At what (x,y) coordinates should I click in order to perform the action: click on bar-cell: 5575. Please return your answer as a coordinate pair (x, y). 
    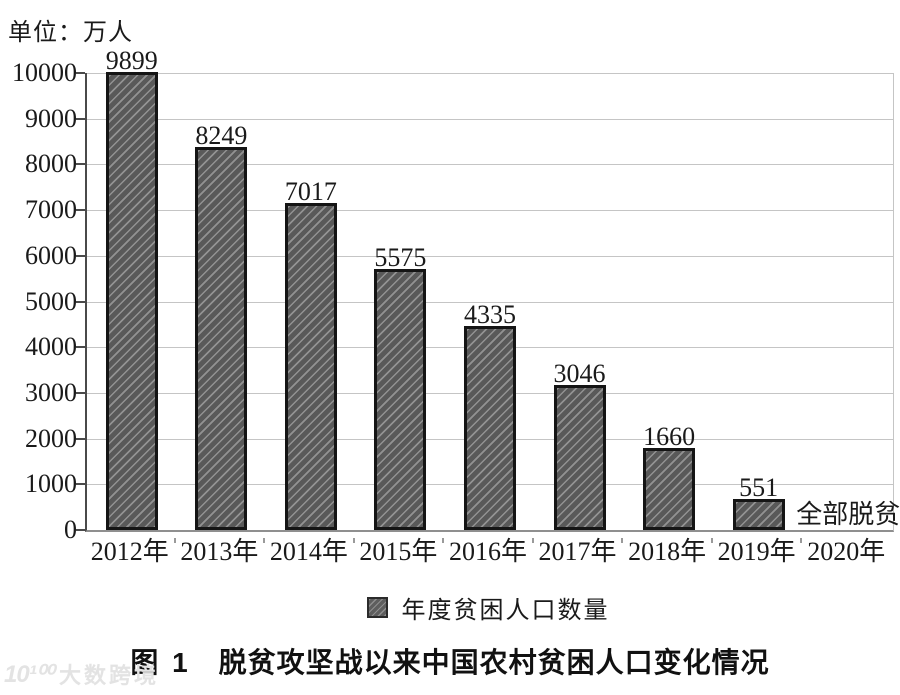
    Looking at the image, I should click on (401, 301).